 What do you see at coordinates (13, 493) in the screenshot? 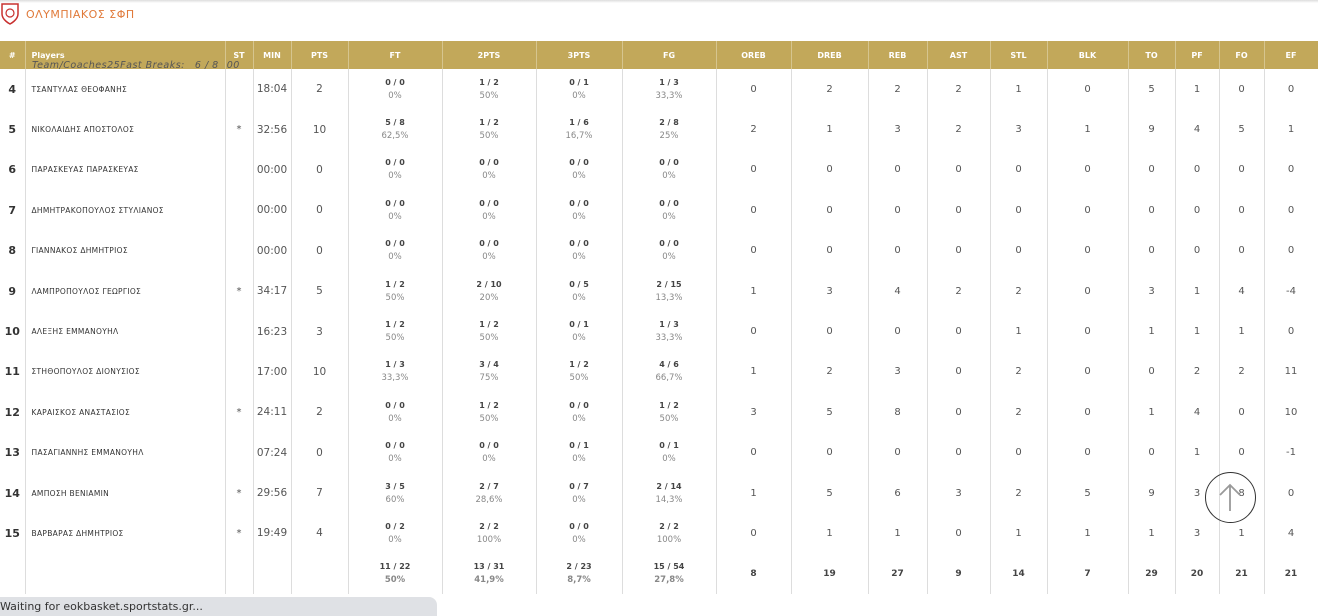
I see `player-number: 14` at bounding box center [13, 493].